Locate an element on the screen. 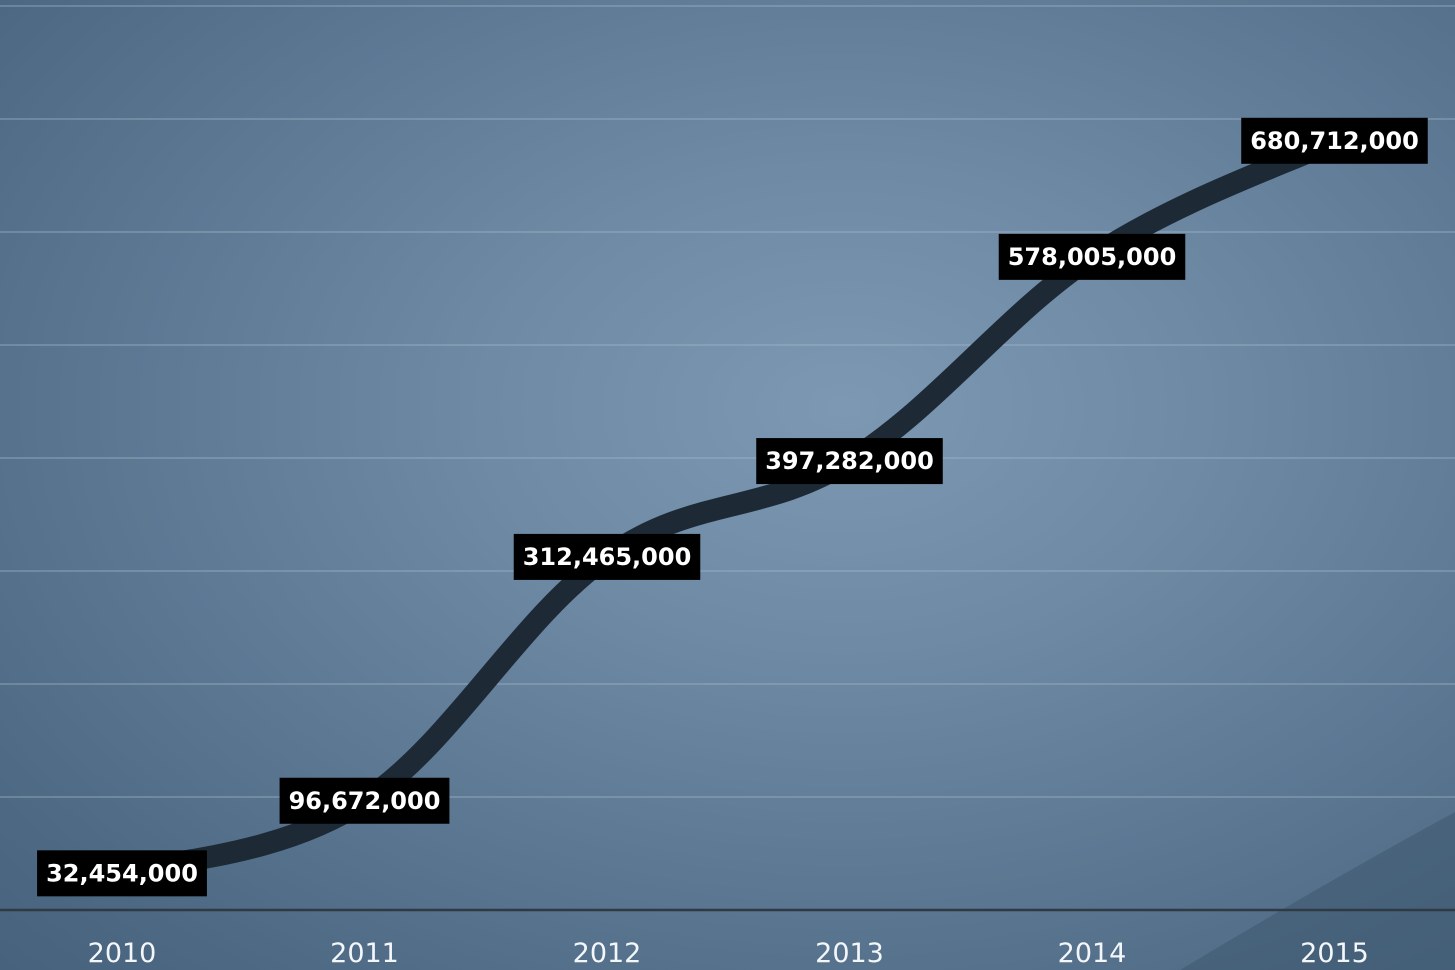 This screenshot has height=970, width=1455. x-tick-label: 2011 is located at coordinates (364, 953).